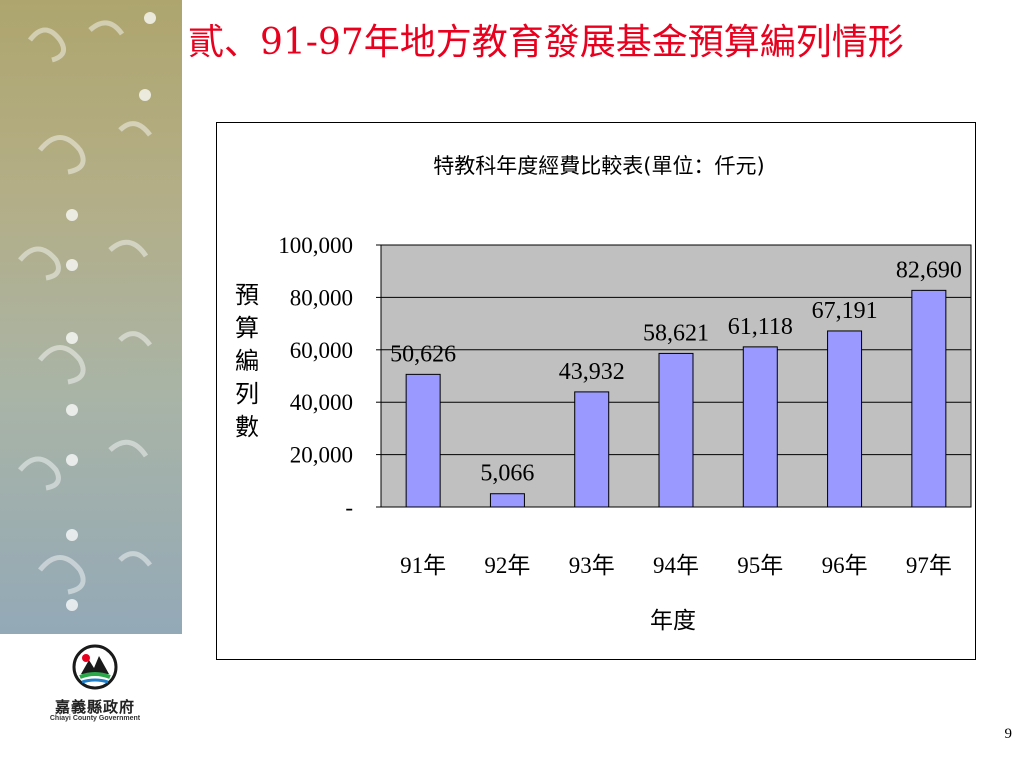  I want to click on data-label: 61,118, so click(760, 327).